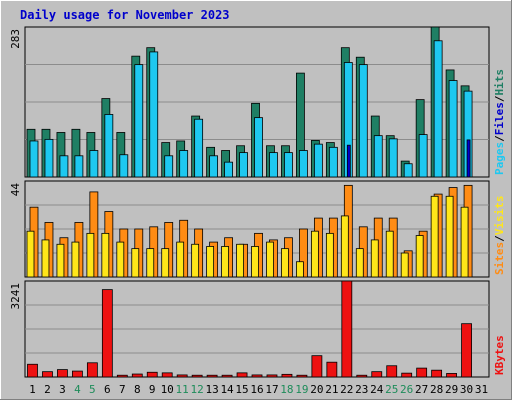 The image size is (512, 400). I want to click on x-tick-label: 15, so click(241, 389).